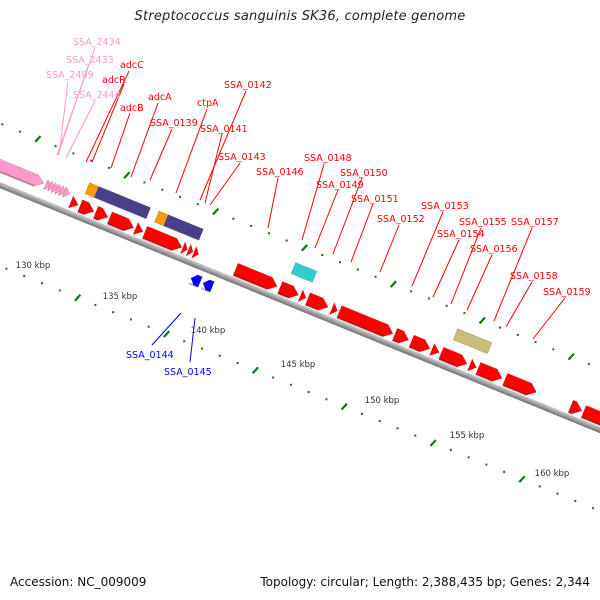 The height and width of the screenshot is (600, 600). I want to click on kbp-tick-label: 150 kbp, so click(382, 401).